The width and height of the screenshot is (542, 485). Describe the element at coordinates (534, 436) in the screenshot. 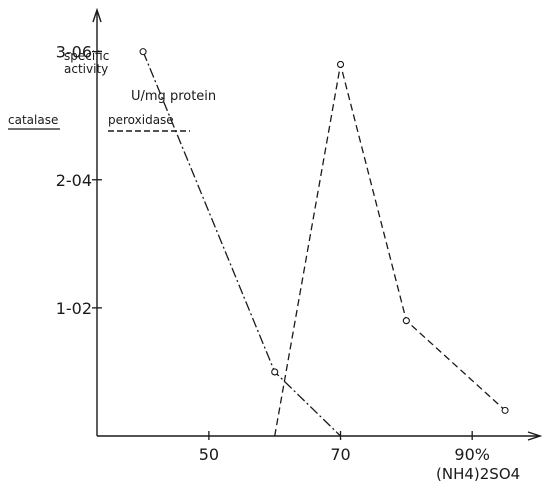

I see `x-axis-arrow` at that location.